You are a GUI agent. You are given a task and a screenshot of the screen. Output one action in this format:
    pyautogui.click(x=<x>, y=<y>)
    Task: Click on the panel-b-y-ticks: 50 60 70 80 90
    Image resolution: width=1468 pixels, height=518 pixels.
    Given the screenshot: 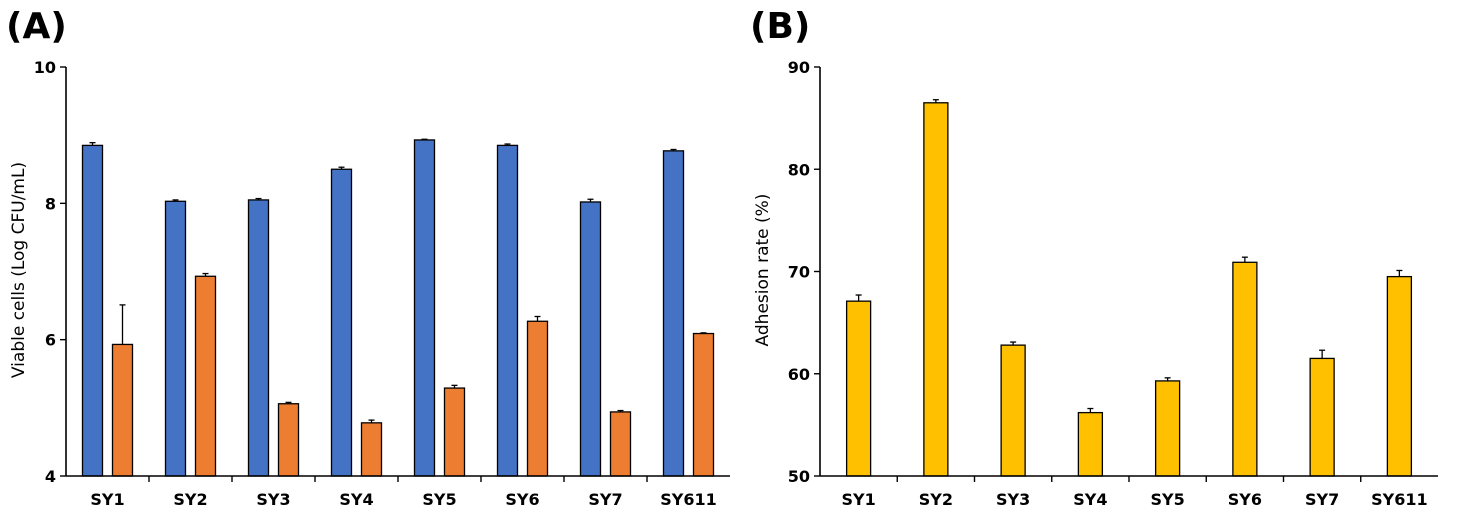 What is the action you would take?
    pyautogui.click(x=804, y=272)
    